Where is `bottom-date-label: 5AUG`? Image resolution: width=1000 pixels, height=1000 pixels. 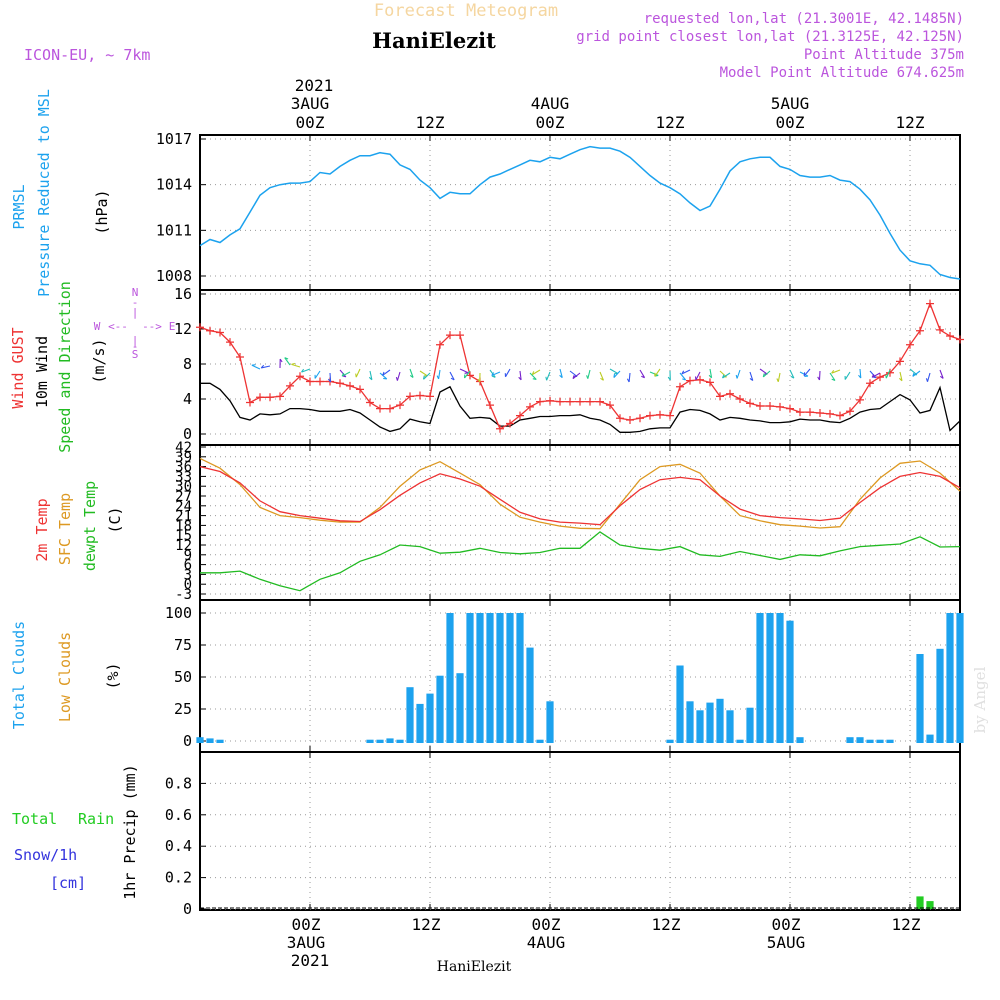
bottom-date-label: 5AUG is located at coordinates (786, 942).